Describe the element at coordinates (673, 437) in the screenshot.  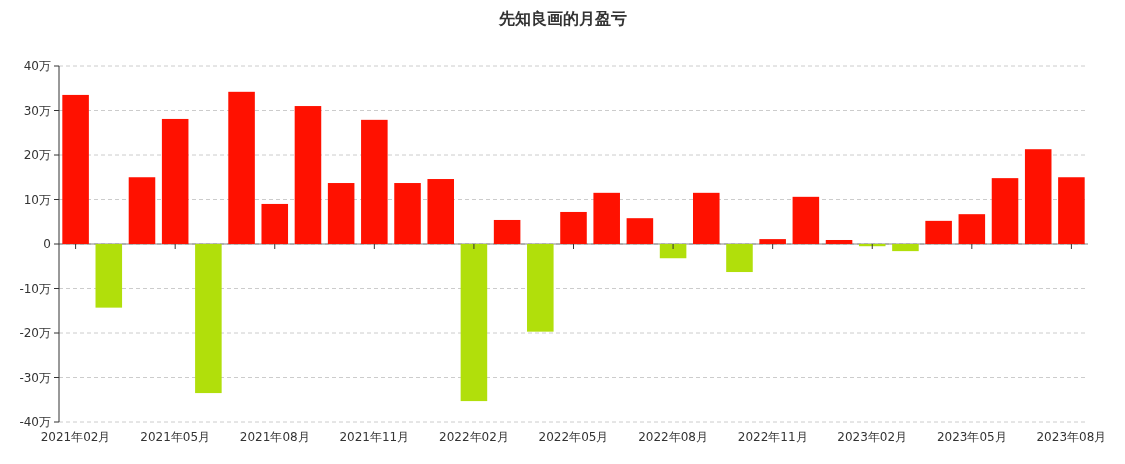
I see `x-tick-label: 2022年08月` at that location.